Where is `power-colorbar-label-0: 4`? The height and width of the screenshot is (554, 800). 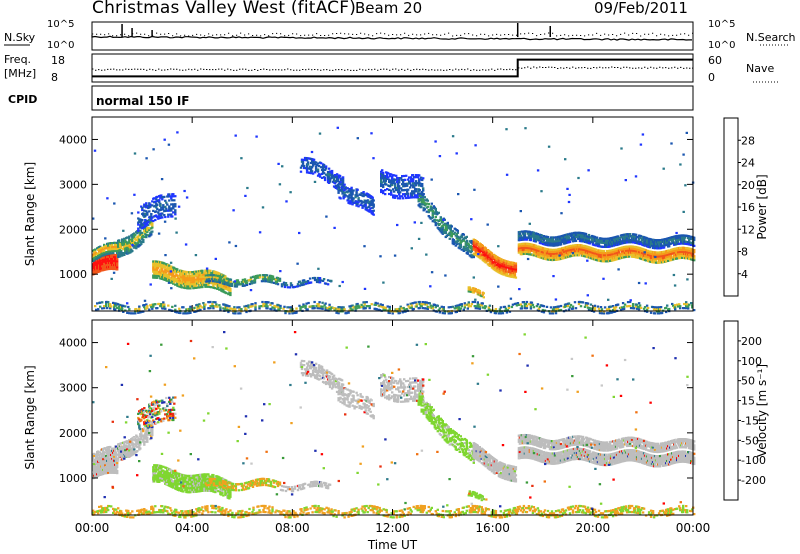
power-colorbar-label-0: 4 is located at coordinates (744, 274).